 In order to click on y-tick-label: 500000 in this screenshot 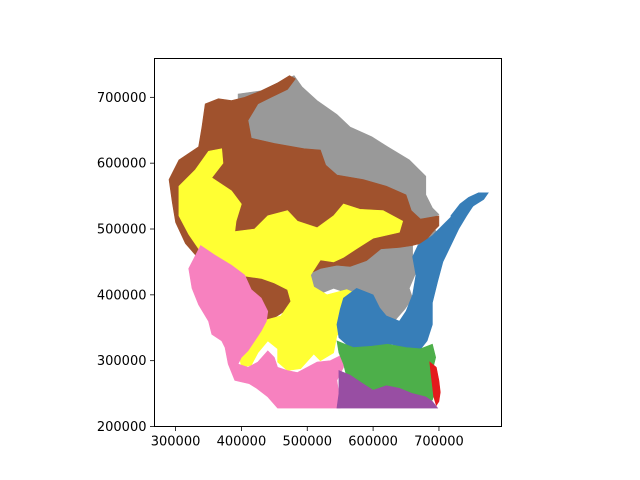, I will do `click(122, 230)`.